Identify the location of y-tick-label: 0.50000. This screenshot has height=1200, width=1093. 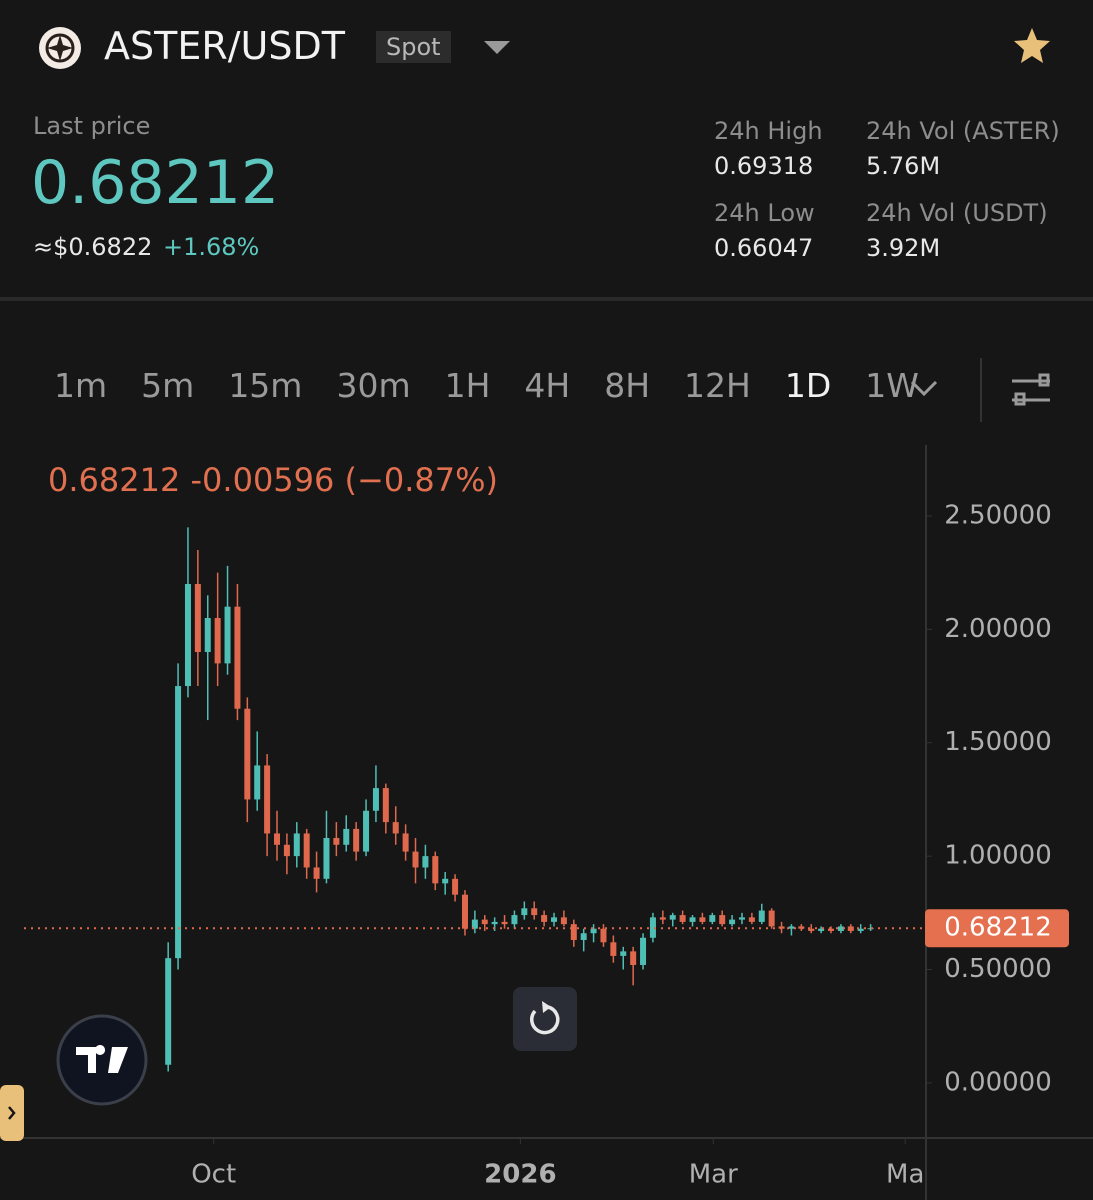
(998, 969).